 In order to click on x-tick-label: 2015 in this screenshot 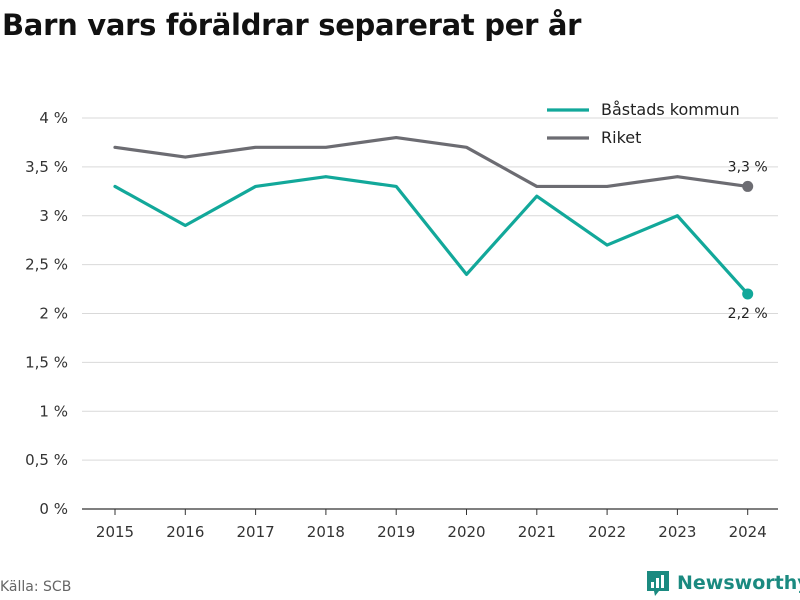, I will do `click(115, 532)`.